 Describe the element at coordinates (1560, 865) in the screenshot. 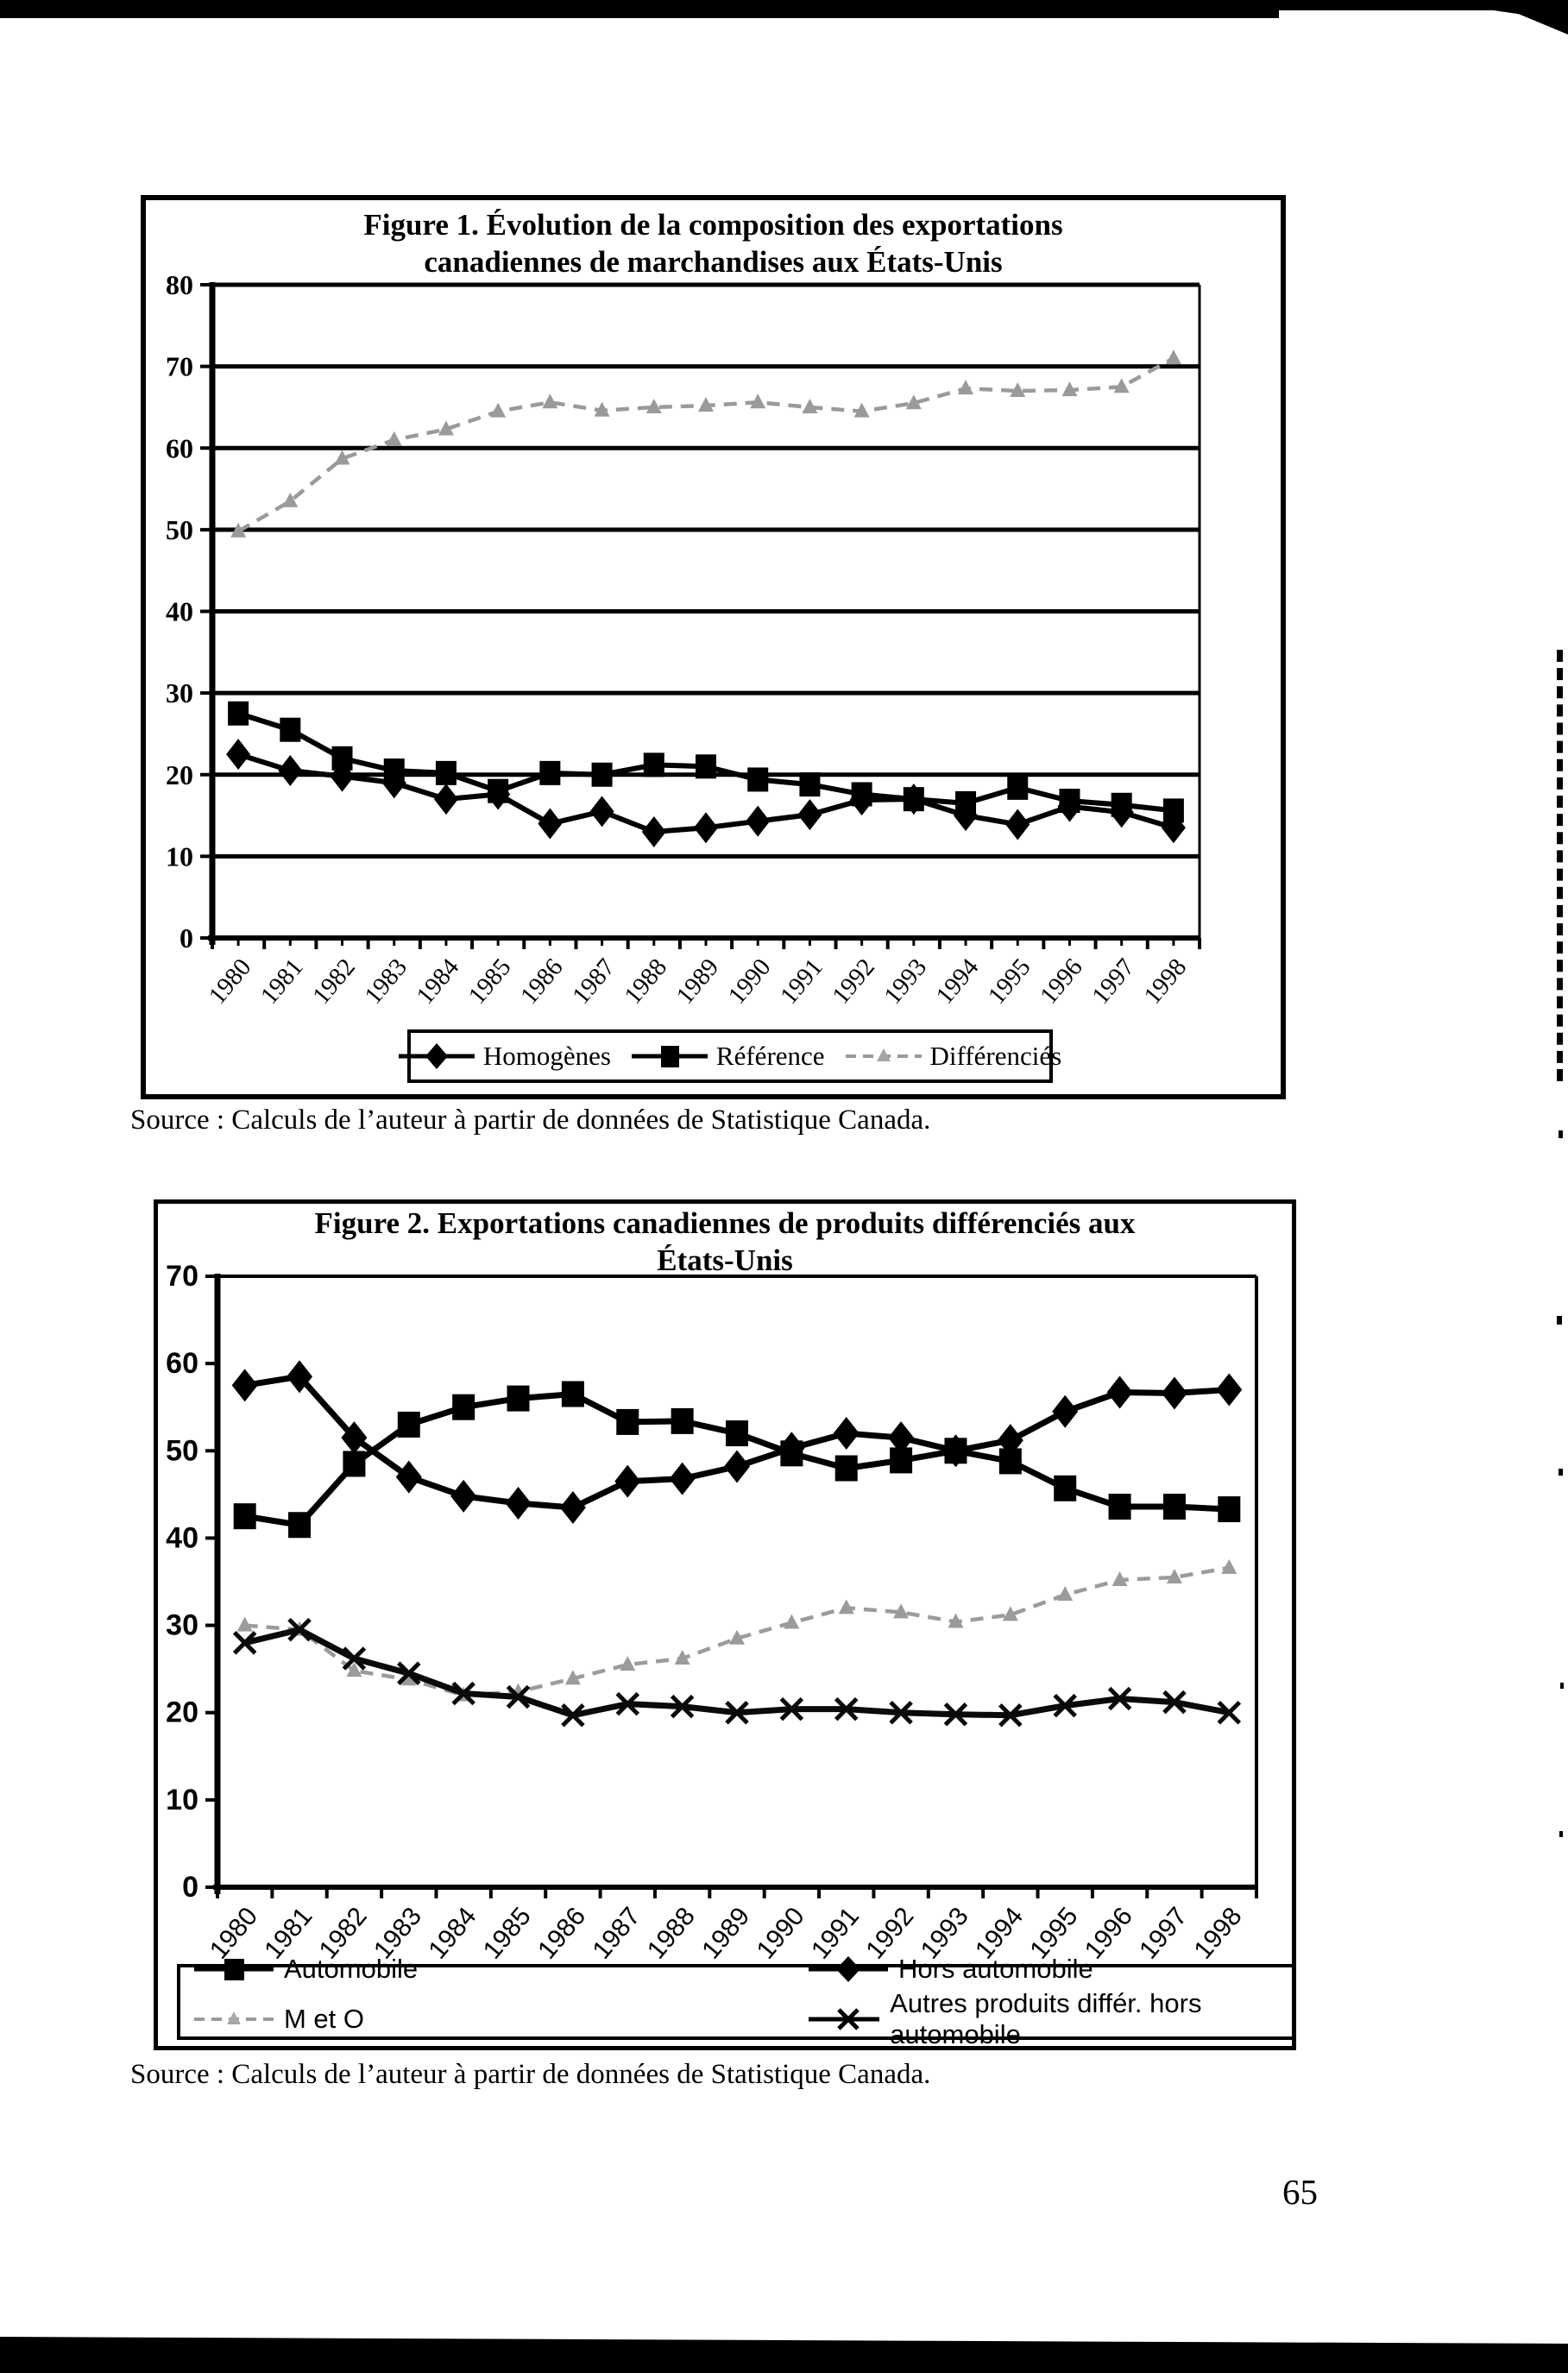

I see `scan-right-edge-marks` at that location.